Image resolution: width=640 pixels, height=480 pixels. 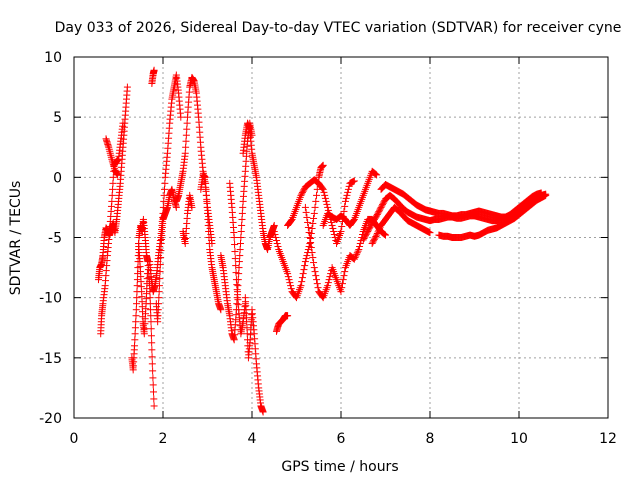 What do you see at coordinates (57, 178) in the screenshot?
I see `y-tick-label: 0` at bounding box center [57, 178].